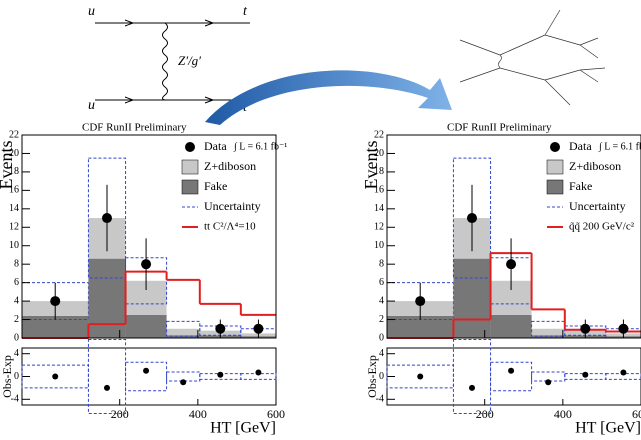  What do you see at coordinates (14, 245) in the screenshot?
I see `y-tick-label: 10` at bounding box center [14, 245].